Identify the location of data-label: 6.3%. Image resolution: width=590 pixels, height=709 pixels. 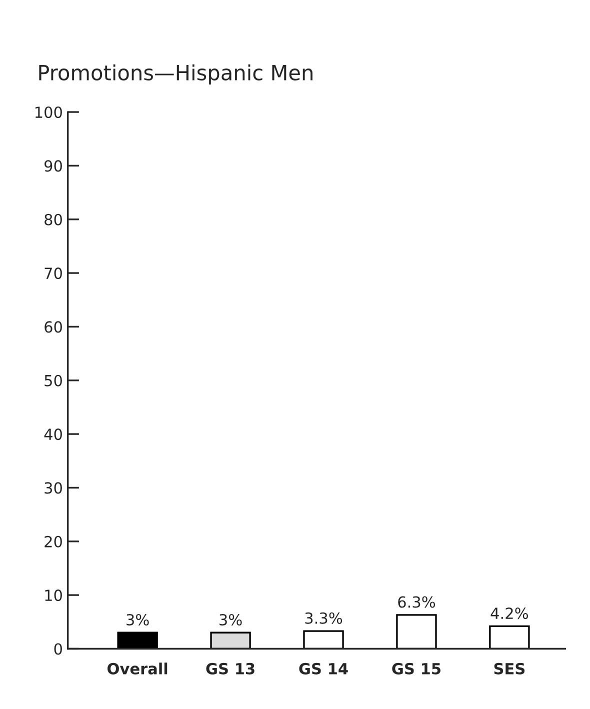
(417, 602).